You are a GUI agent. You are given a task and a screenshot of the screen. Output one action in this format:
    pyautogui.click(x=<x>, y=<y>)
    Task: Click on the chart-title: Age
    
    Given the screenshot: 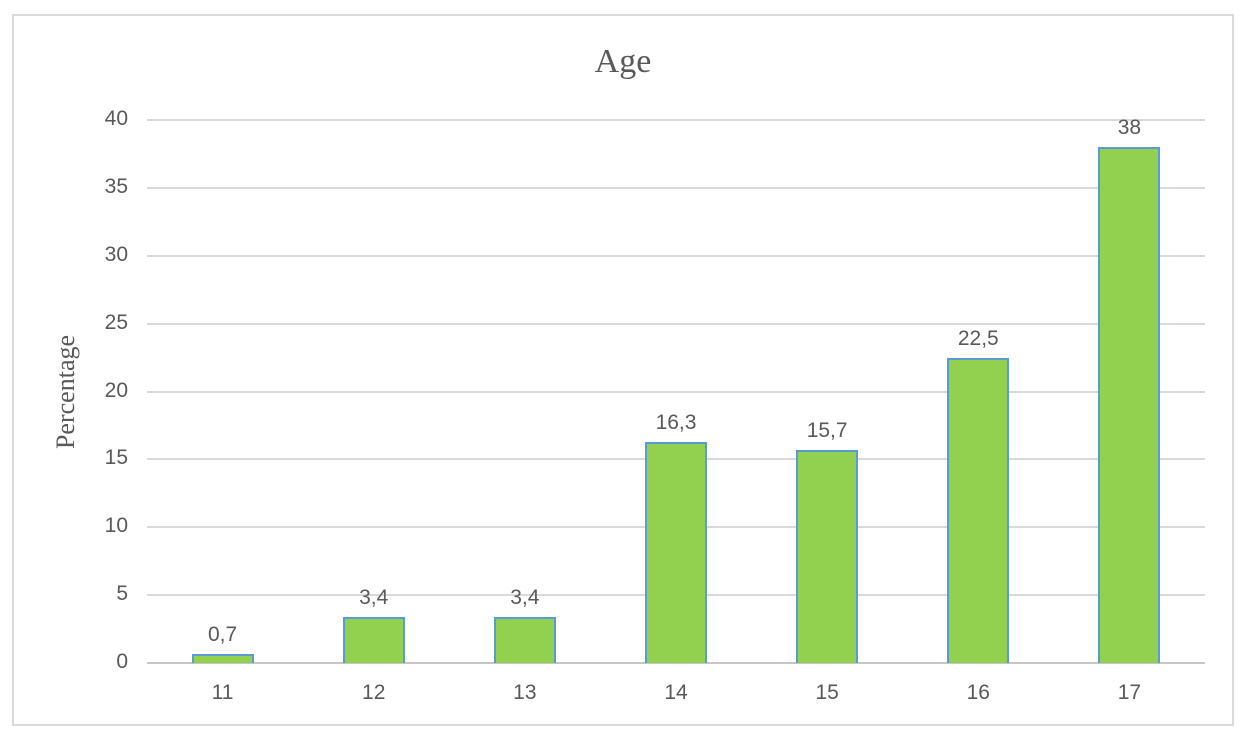 What is the action you would take?
    pyautogui.click(x=623, y=61)
    